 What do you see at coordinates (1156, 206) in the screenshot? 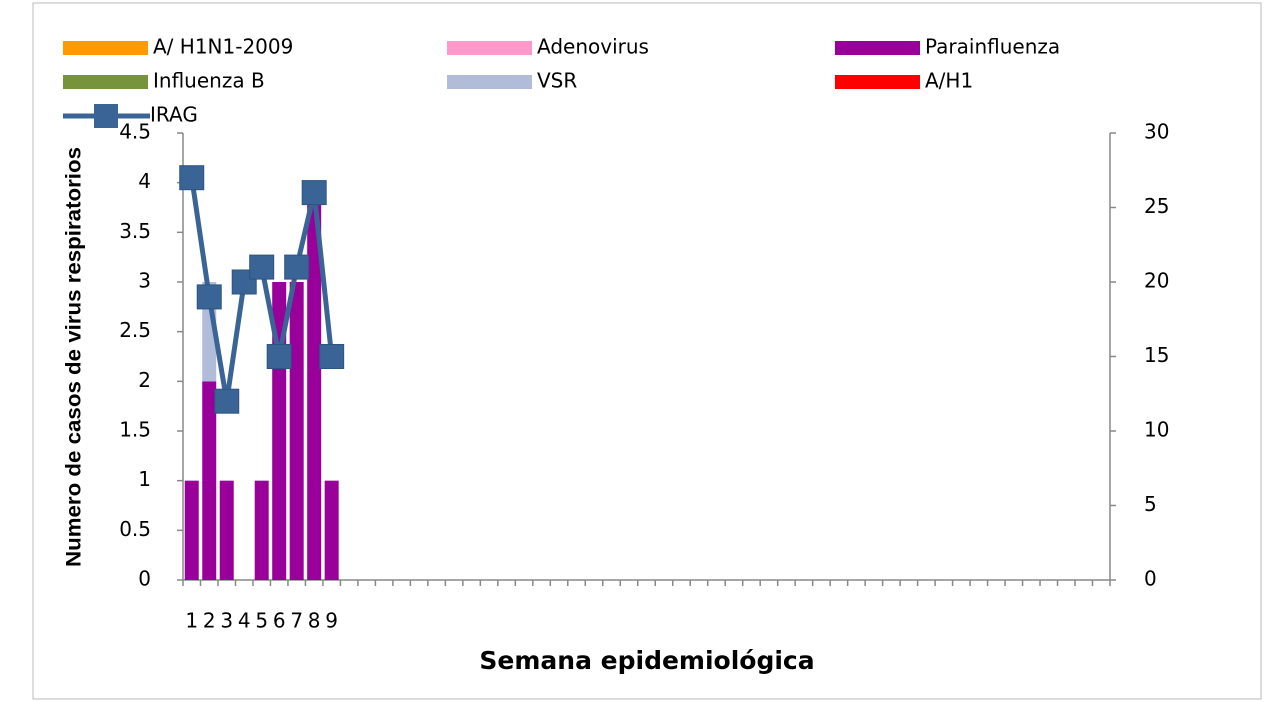
I see `y2-tick-label: 25` at bounding box center [1156, 206].